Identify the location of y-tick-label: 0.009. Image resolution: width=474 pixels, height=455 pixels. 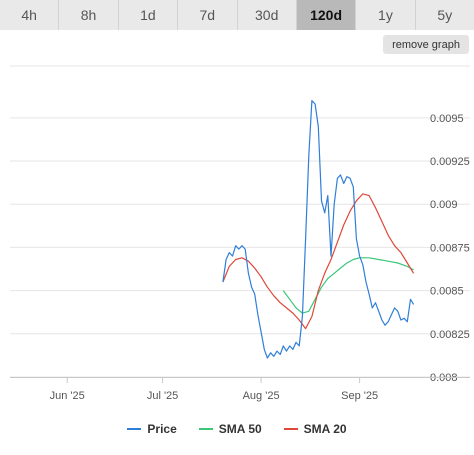
(444, 205).